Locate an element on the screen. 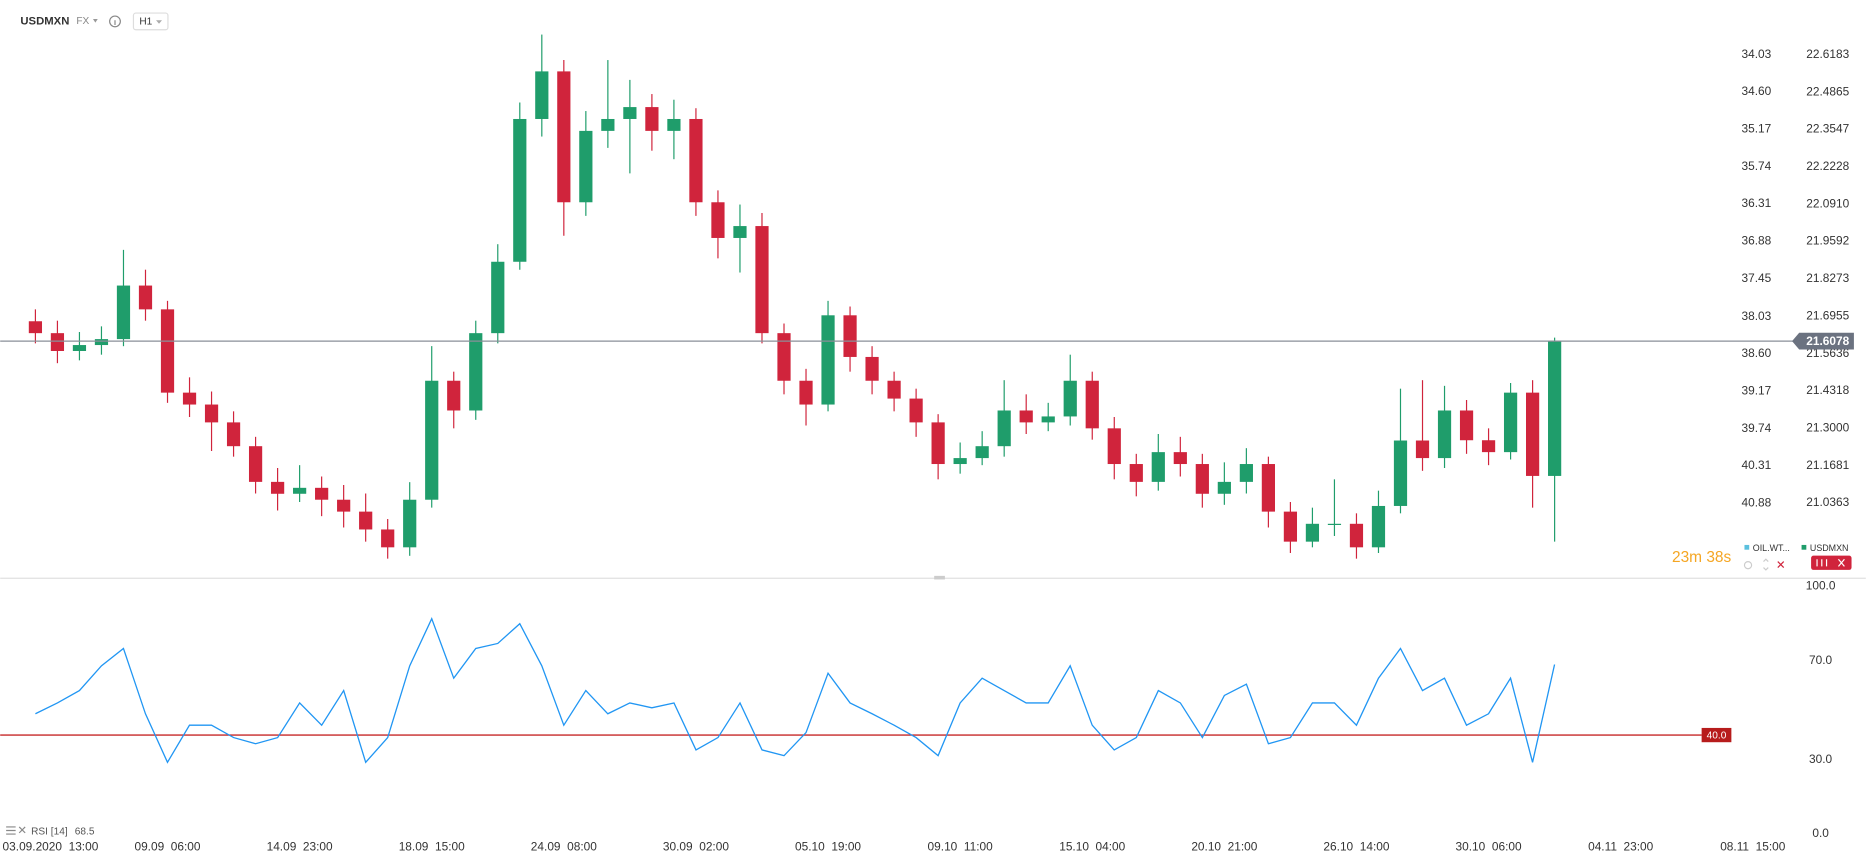  indicator-icons is located at coordinates (16, 830).